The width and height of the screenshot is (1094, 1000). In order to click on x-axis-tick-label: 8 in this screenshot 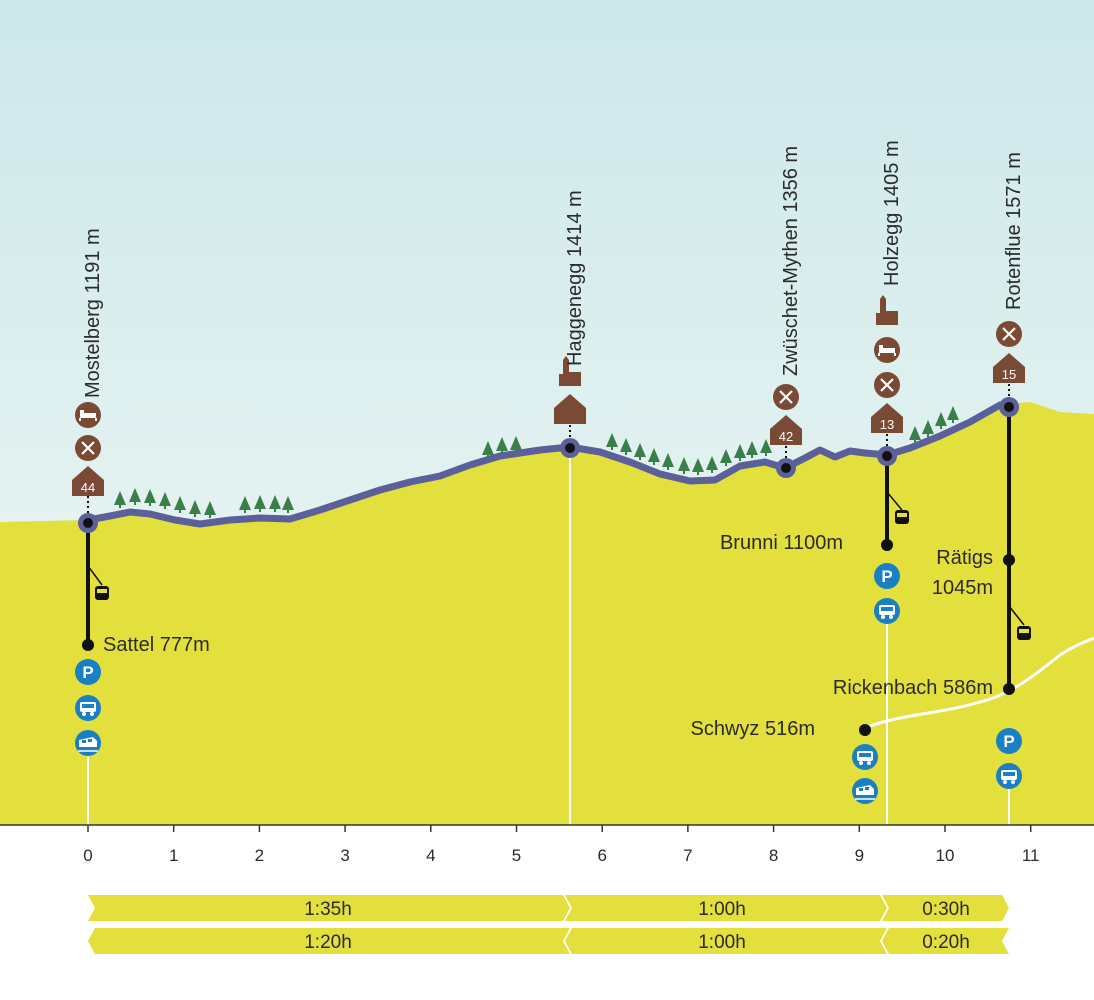, I will do `click(773, 855)`.